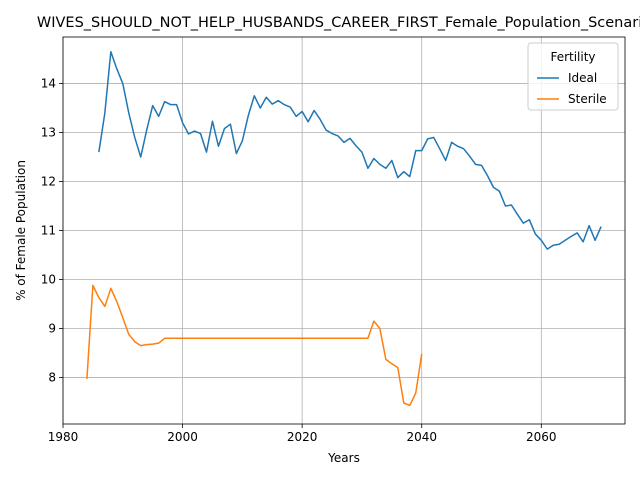 The width and height of the screenshot is (640, 480). I want to click on legend: Fertility Ideal Sterile, so click(573, 76).